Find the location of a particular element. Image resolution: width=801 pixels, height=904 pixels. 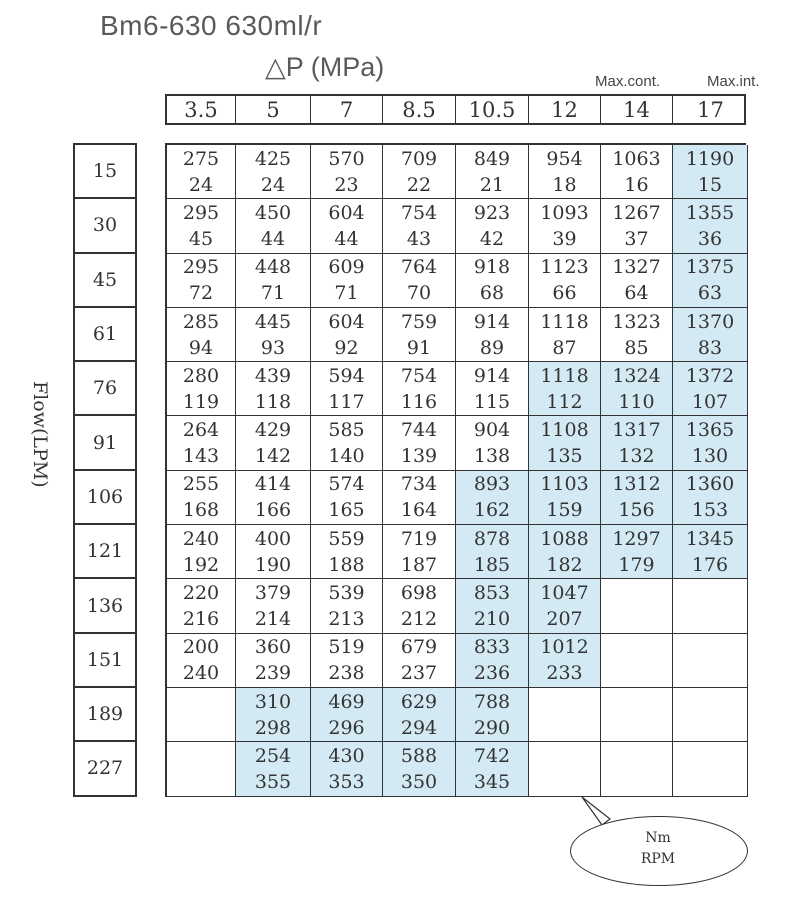

speed-value: 353 is located at coordinates (346, 781).